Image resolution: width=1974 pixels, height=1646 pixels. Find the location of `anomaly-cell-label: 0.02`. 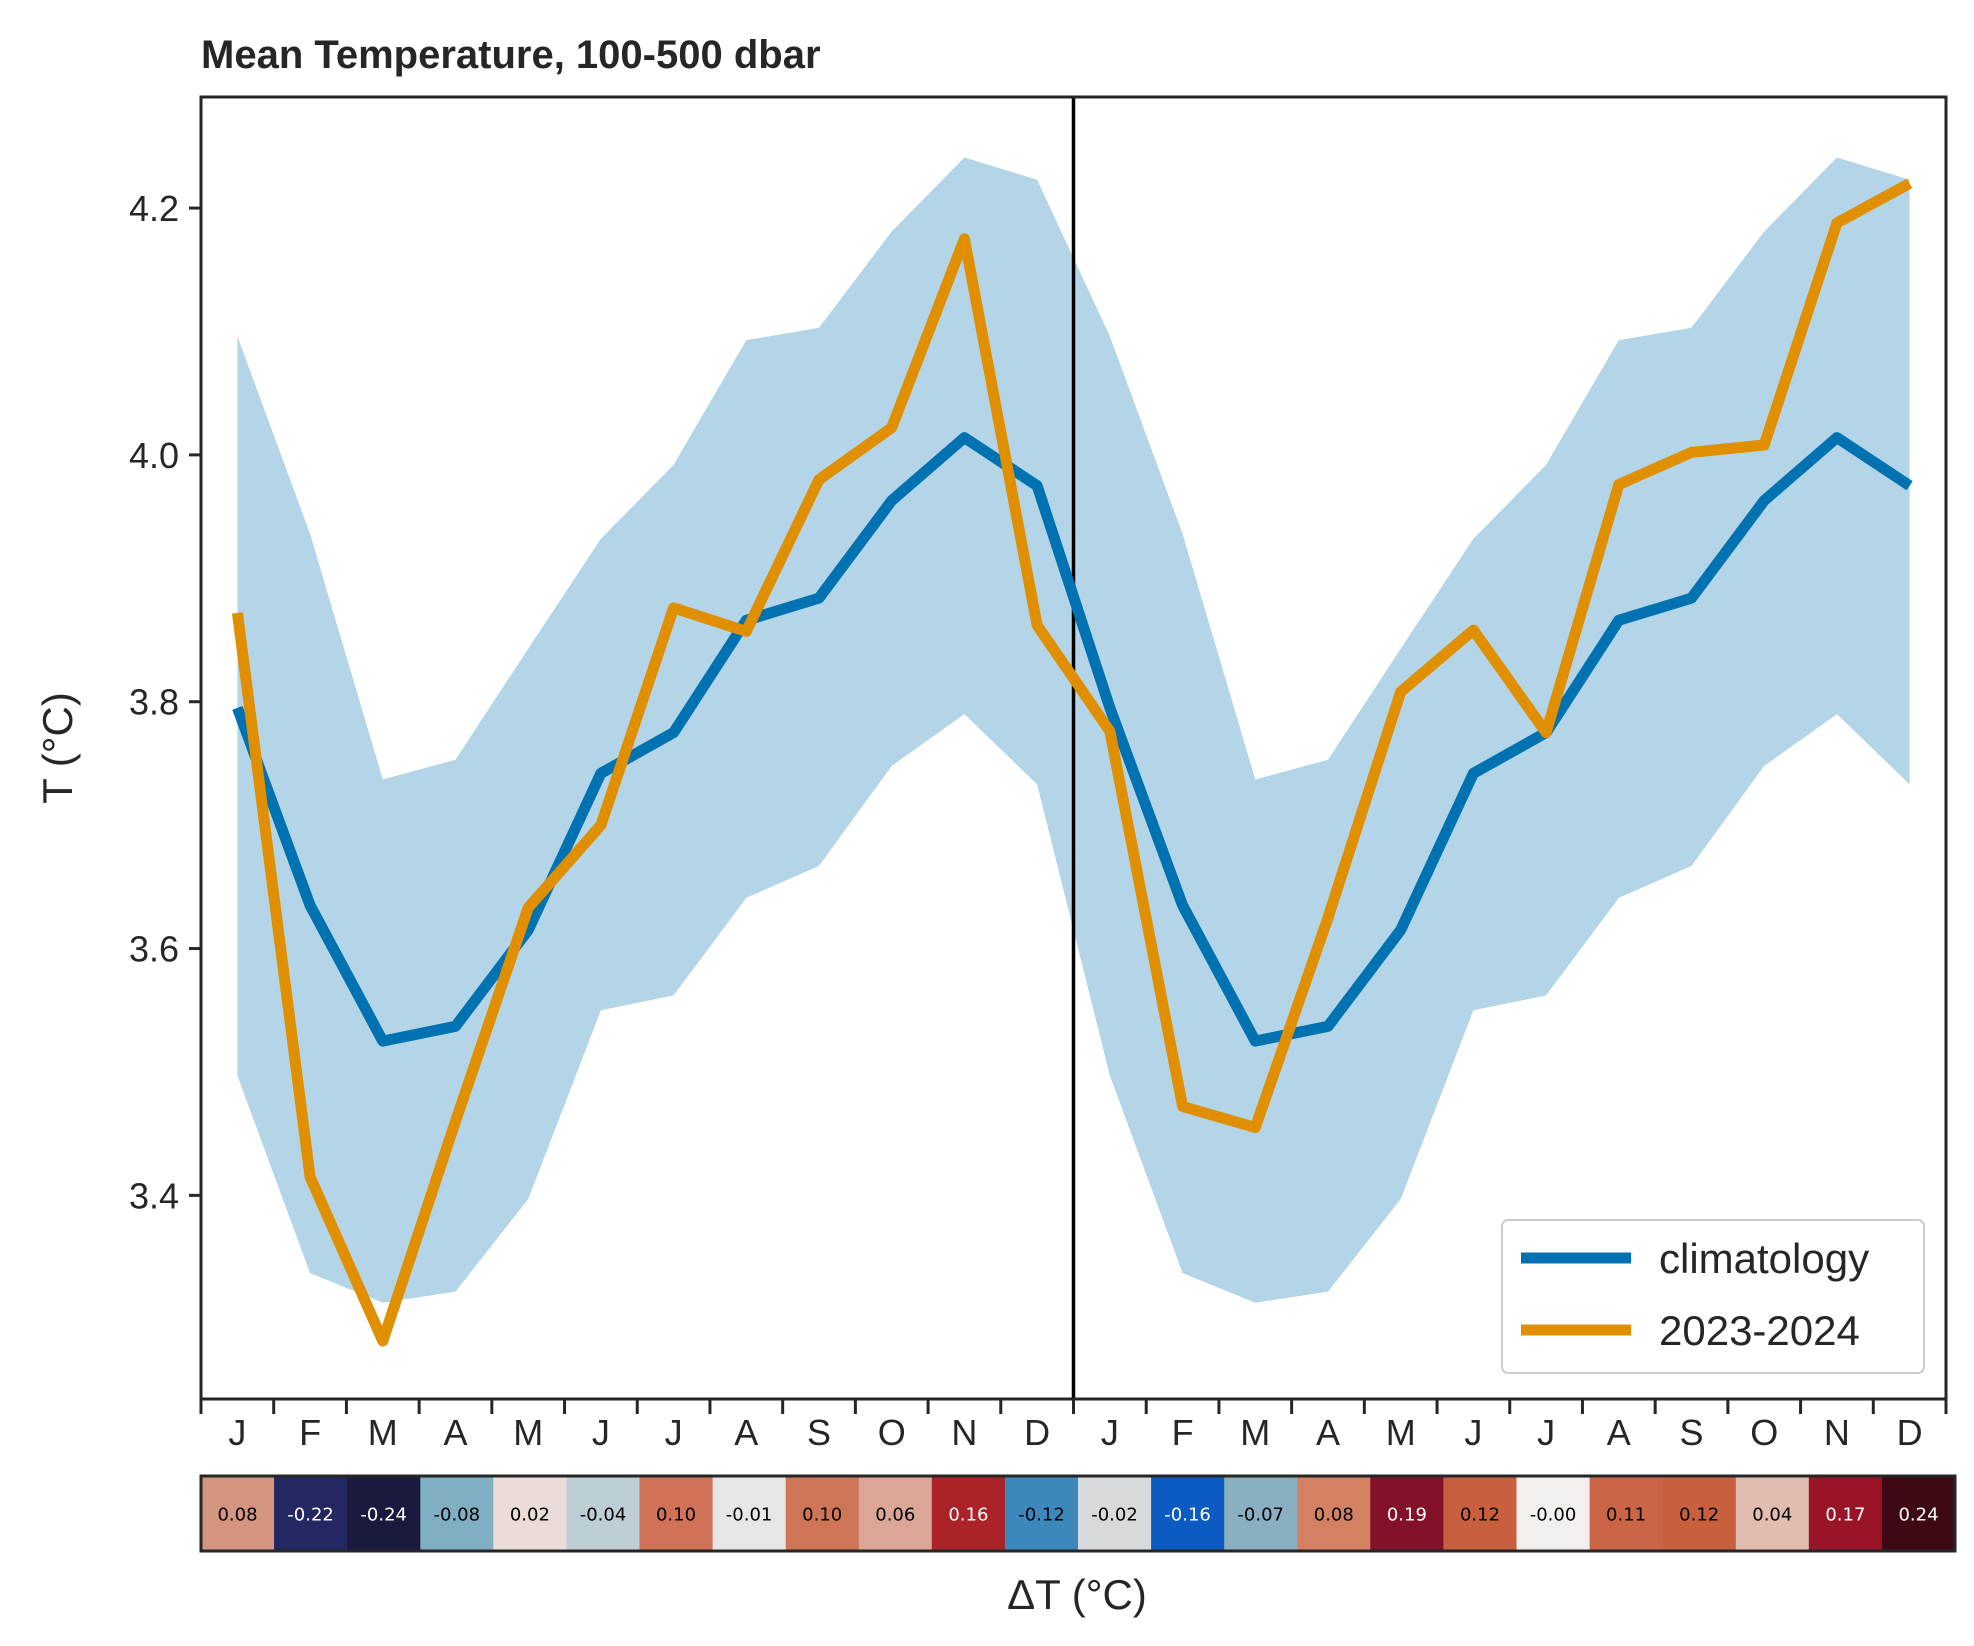

anomaly-cell-label: 0.02 is located at coordinates (530, 1515).